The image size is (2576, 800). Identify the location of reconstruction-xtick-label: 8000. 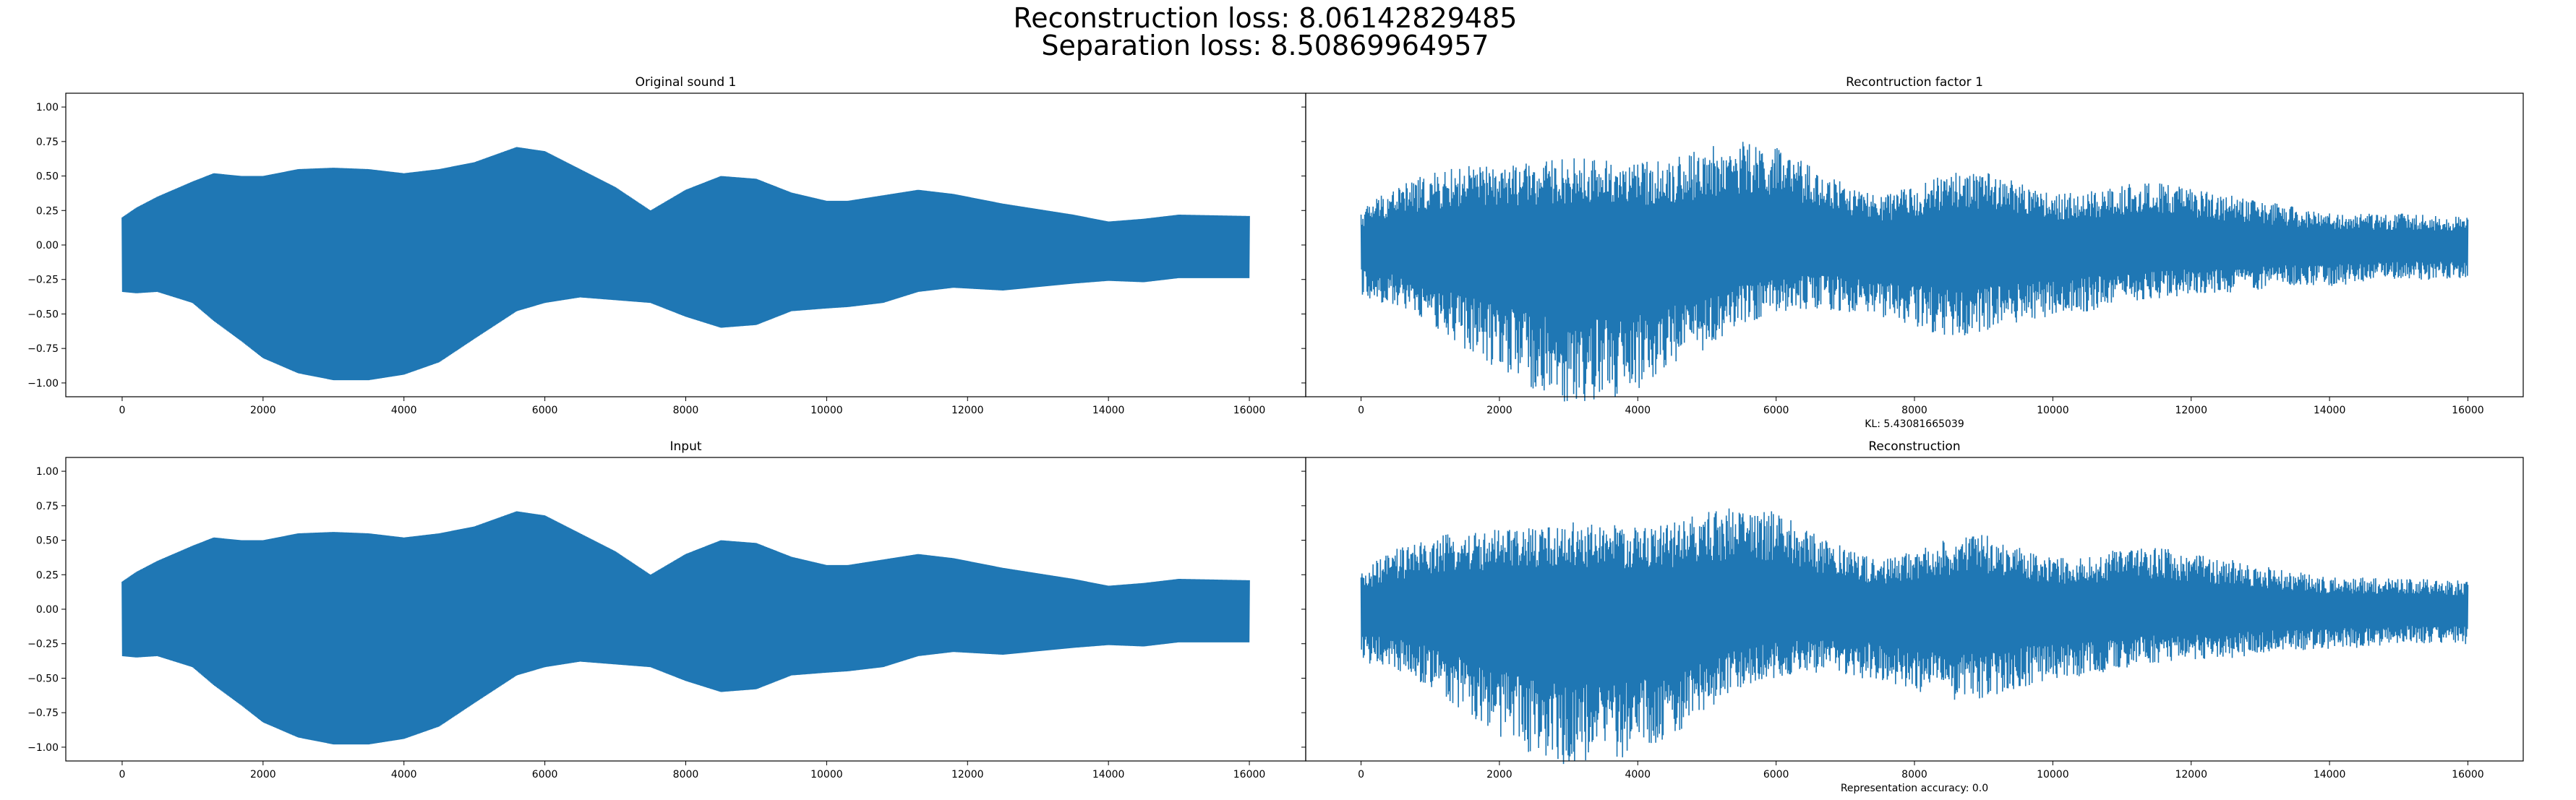
(1914, 774).